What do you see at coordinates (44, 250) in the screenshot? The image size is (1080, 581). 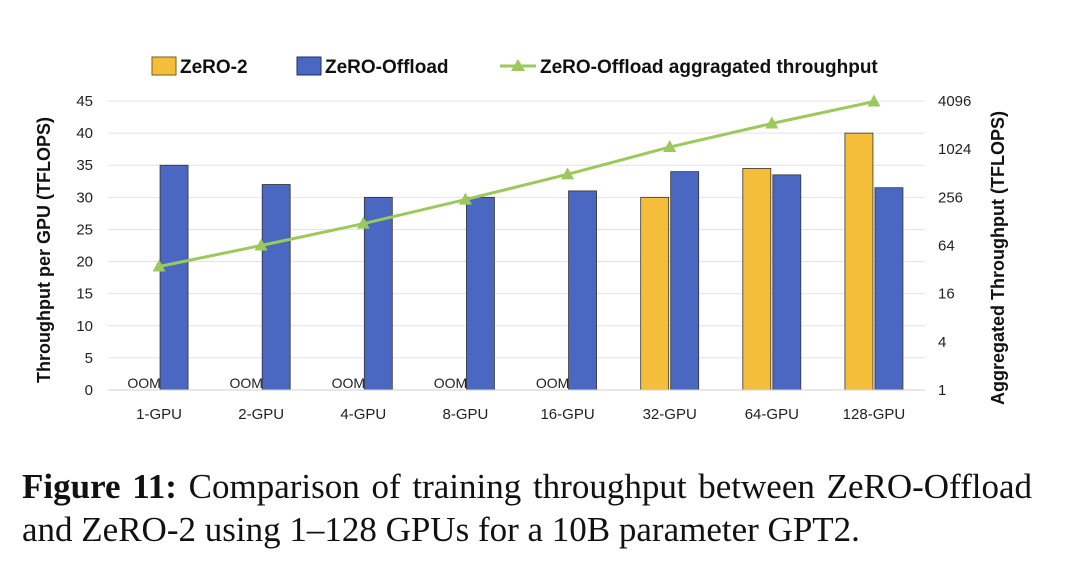 I see `y-axis-title: Throughput per GPU (TFLOPS)` at bounding box center [44, 250].